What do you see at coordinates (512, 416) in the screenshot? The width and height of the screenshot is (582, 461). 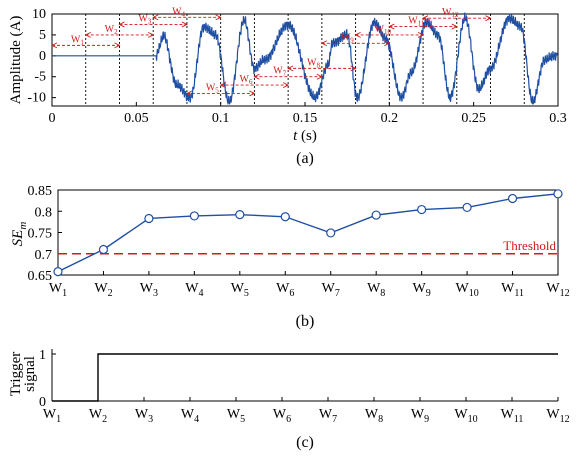 I see `panel-c-x-tick-label: W11` at bounding box center [512, 416].